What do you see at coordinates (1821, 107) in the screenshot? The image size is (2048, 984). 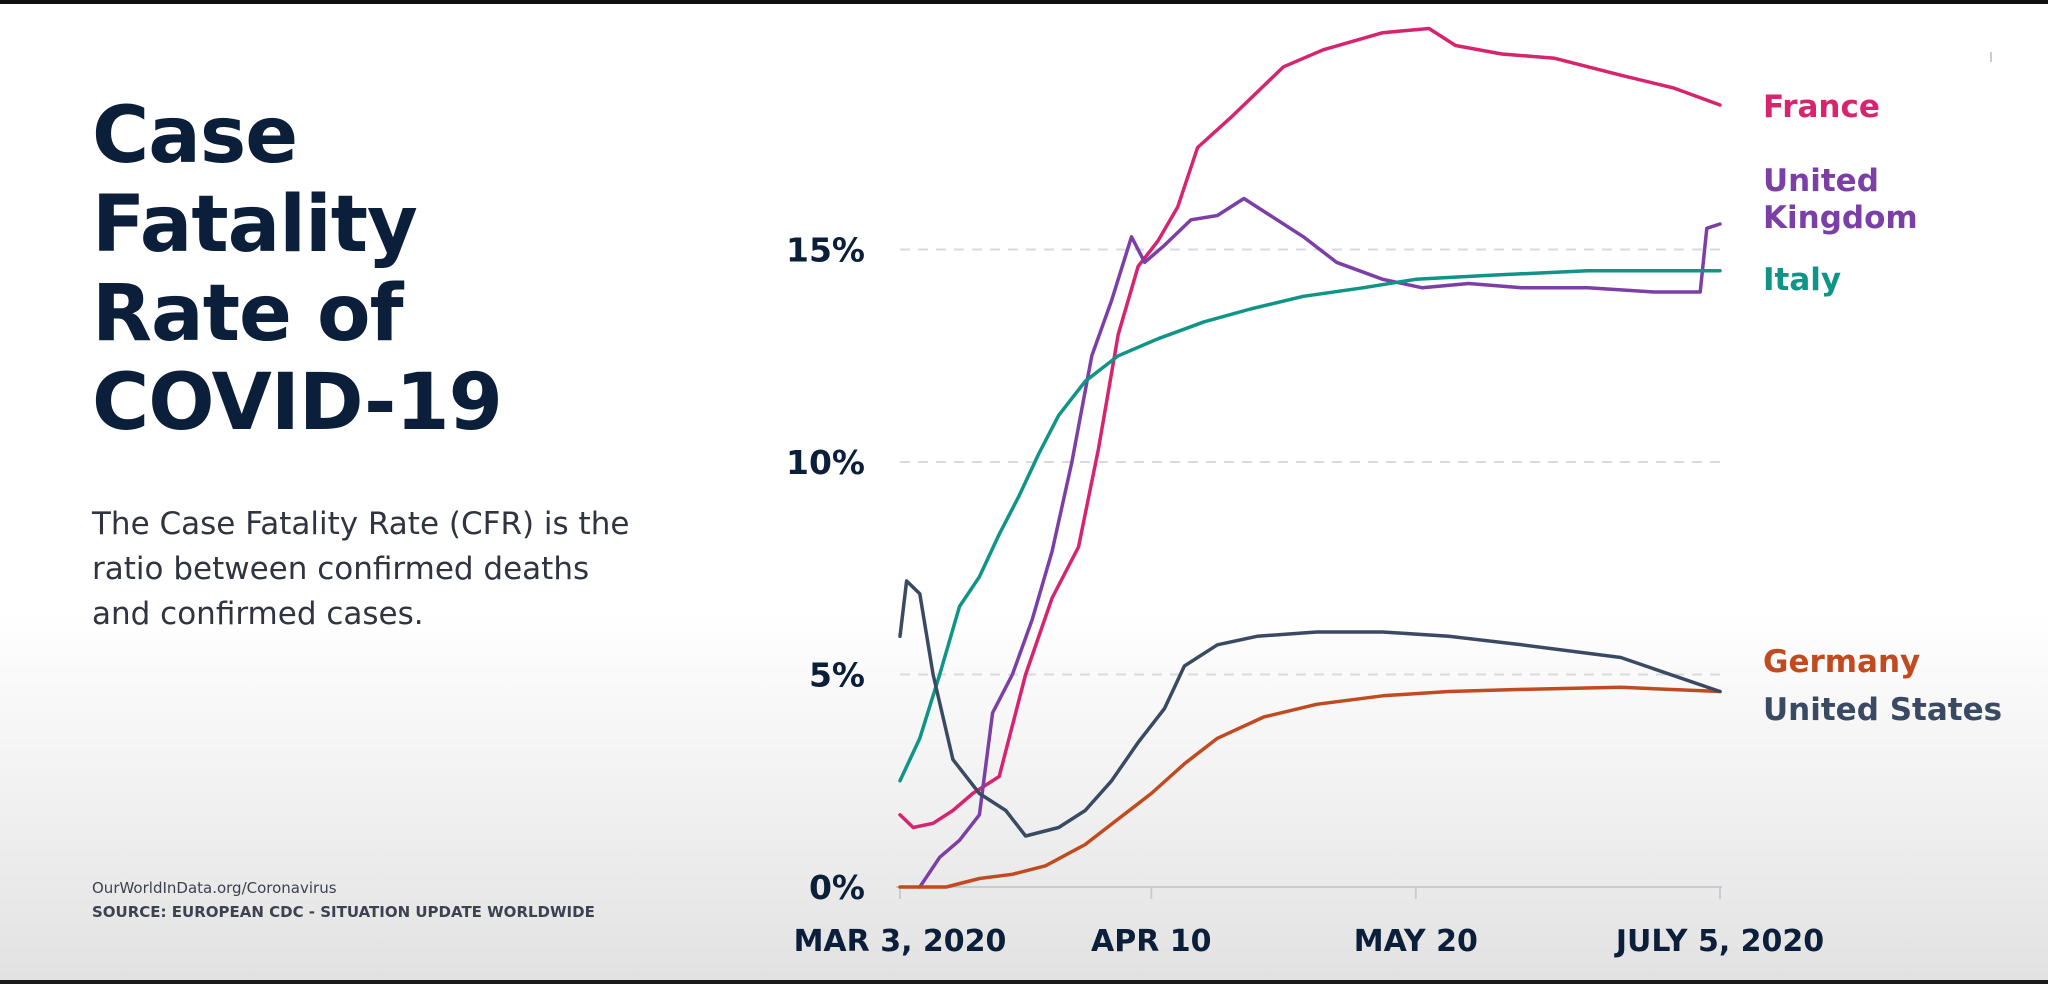 I see `legend-label-france: France` at bounding box center [1821, 107].